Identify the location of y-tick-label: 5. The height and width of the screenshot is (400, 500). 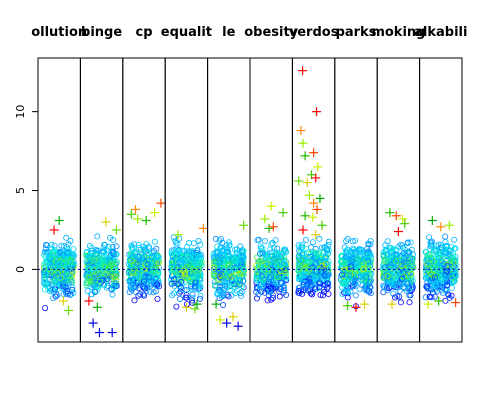
(20, 190).